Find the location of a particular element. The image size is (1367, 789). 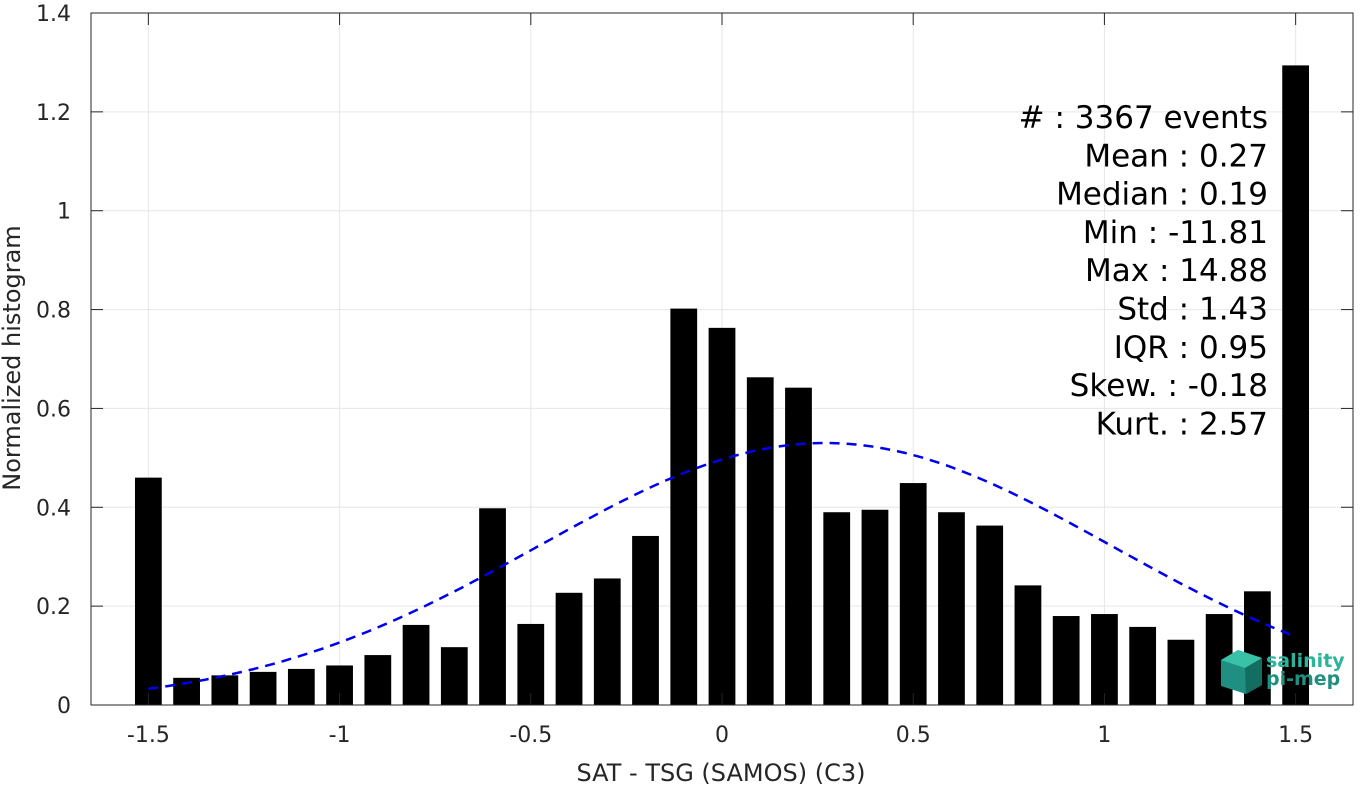

y-tick-label: 1 is located at coordinates (64, 212).